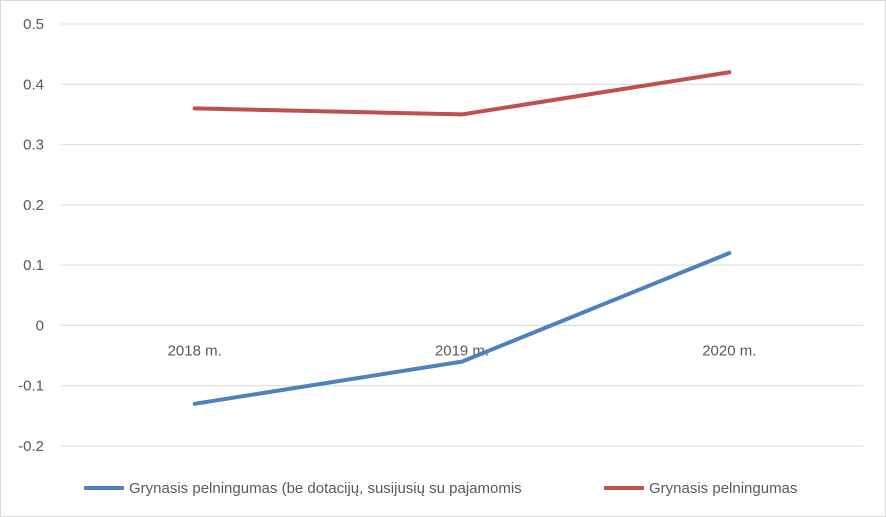  Describe the element at coordinates (33, 84) in the screenshot. I see `y-tick-label: 0.4` at that location.